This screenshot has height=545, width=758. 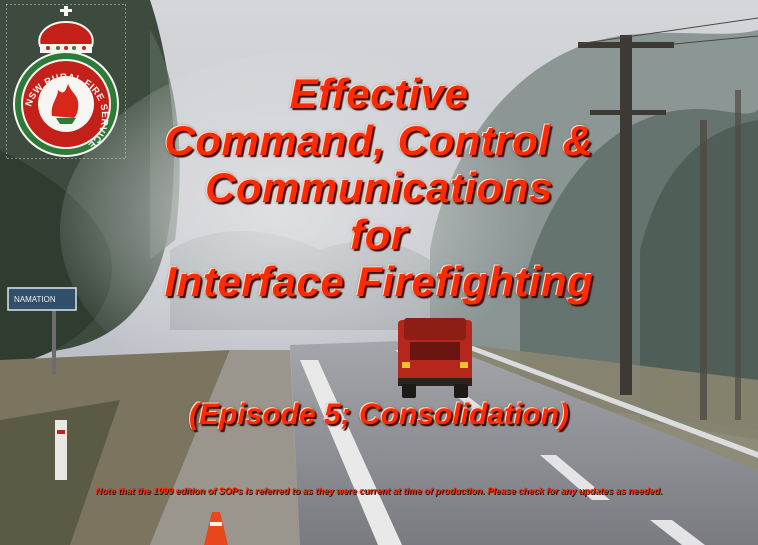 What do you see at coordinates (435, 358) in the screenshot?
I see `fire-truck-icon` at bounding box center [435, 358].